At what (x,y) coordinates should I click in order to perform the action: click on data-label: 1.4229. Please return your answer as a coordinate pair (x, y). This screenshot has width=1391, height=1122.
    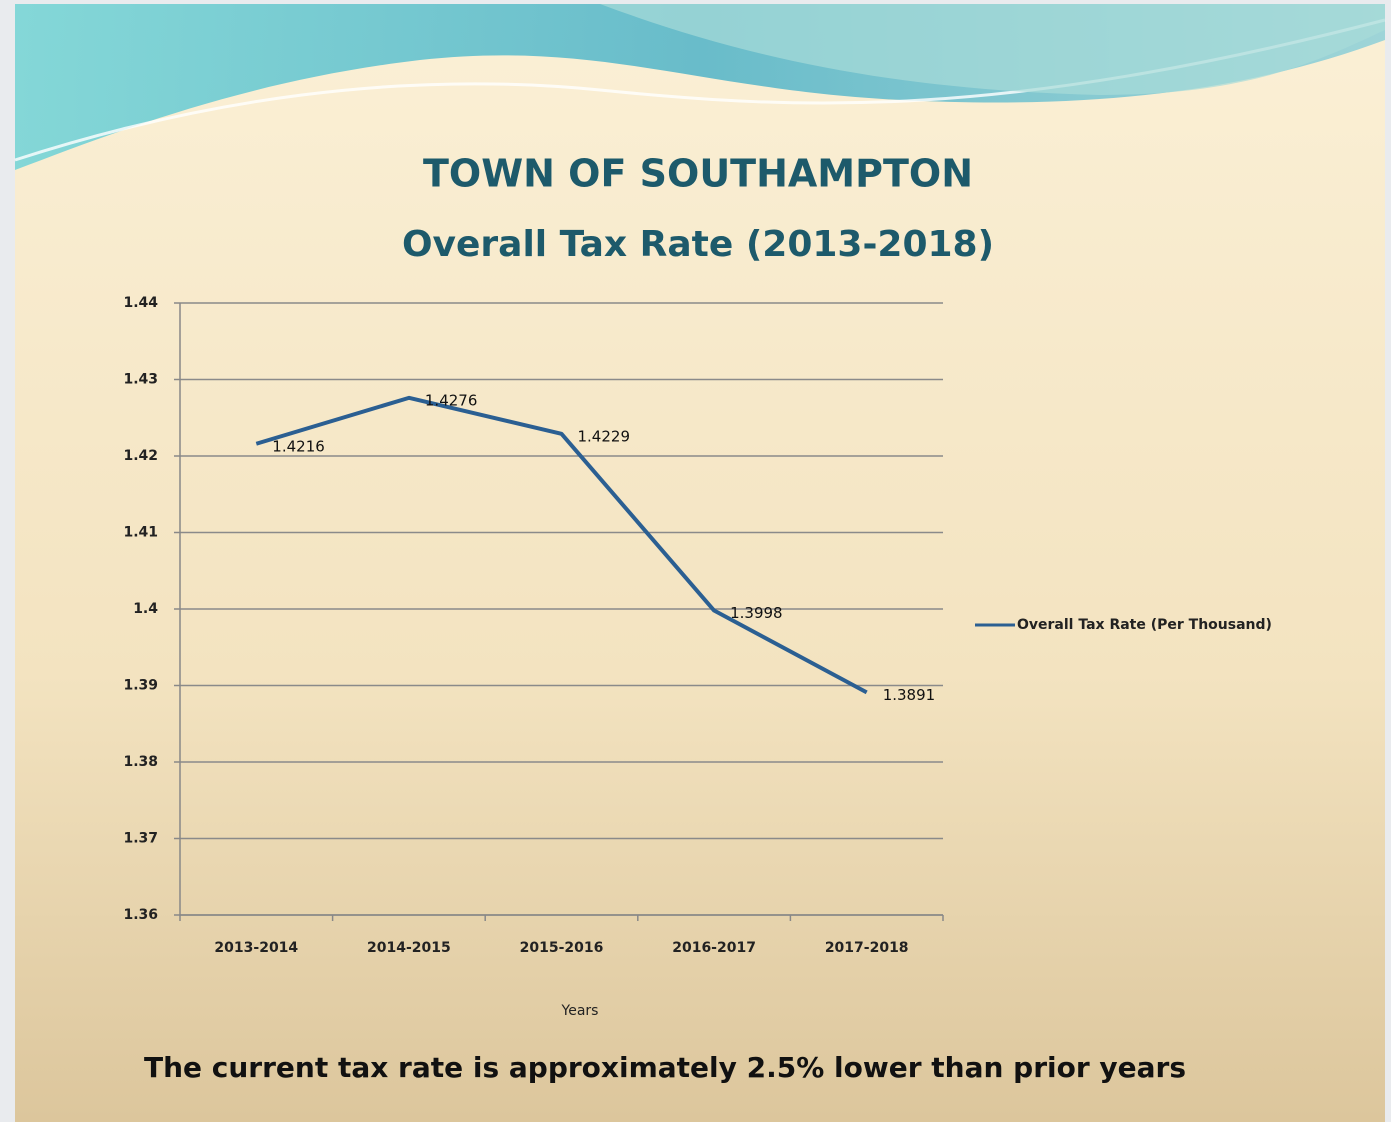
    Looking at the image, I should click on (604, 436).